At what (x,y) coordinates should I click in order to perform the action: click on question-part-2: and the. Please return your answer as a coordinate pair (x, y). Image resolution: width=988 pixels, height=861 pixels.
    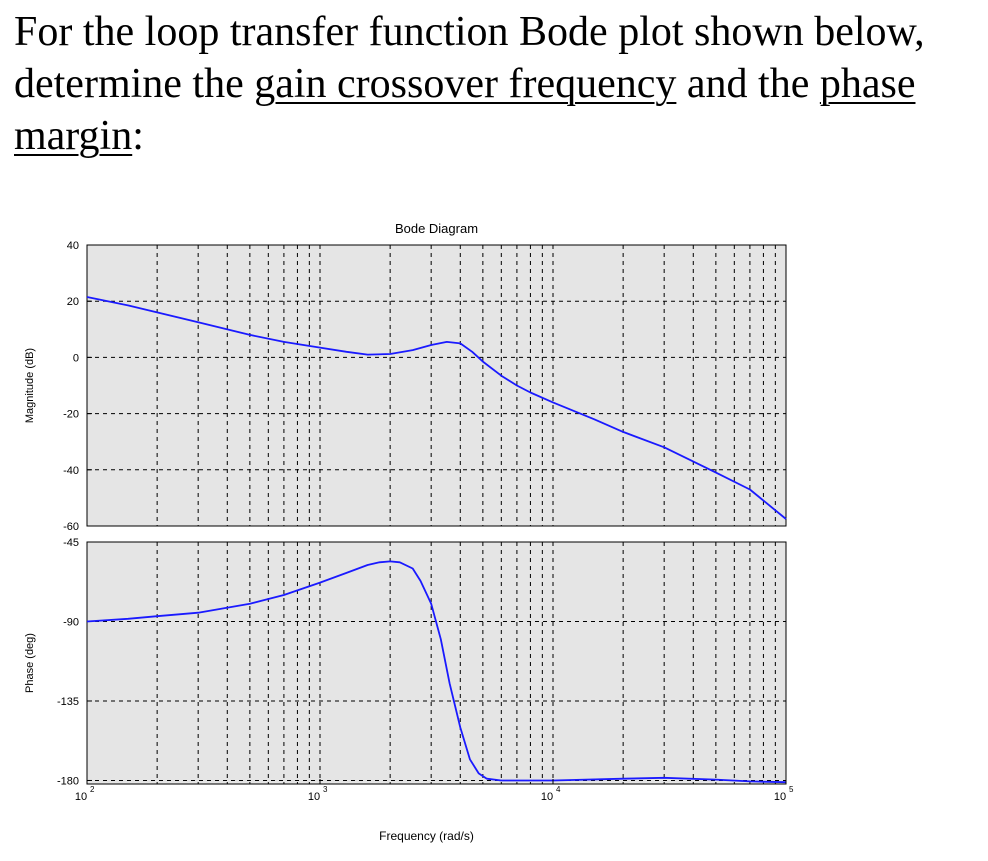
    Looking at the image, I should click on (748, 84).